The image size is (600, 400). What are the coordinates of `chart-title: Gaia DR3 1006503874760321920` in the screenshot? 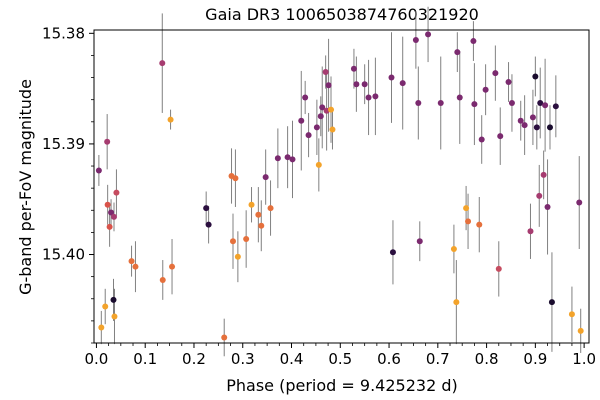 It's located at (342, 14).